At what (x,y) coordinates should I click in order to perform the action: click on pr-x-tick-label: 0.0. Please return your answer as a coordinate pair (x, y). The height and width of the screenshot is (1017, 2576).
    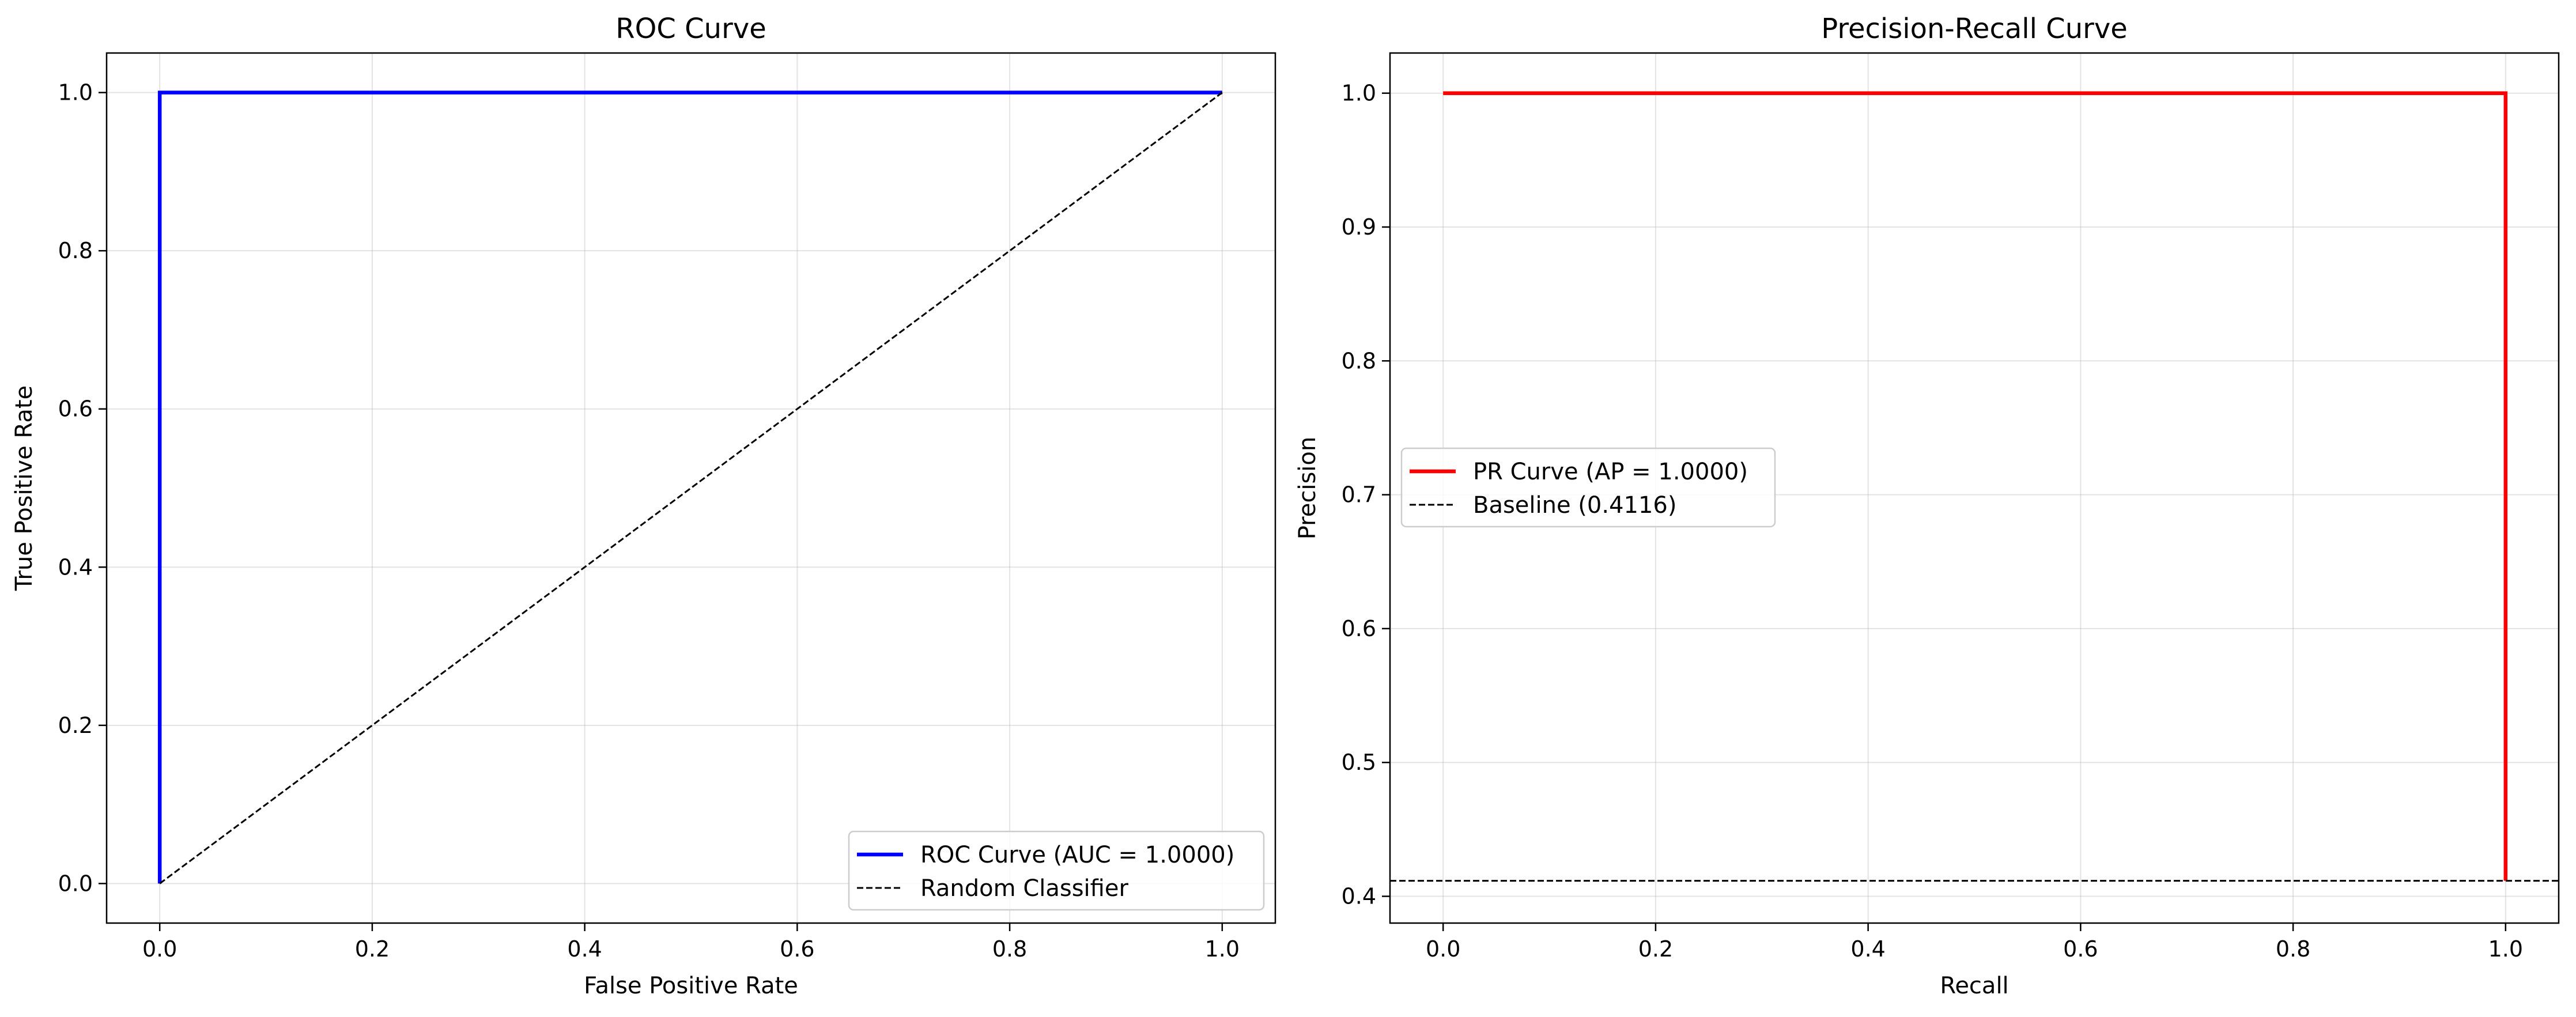
    Looking at the image, I should click on (1443, 949).